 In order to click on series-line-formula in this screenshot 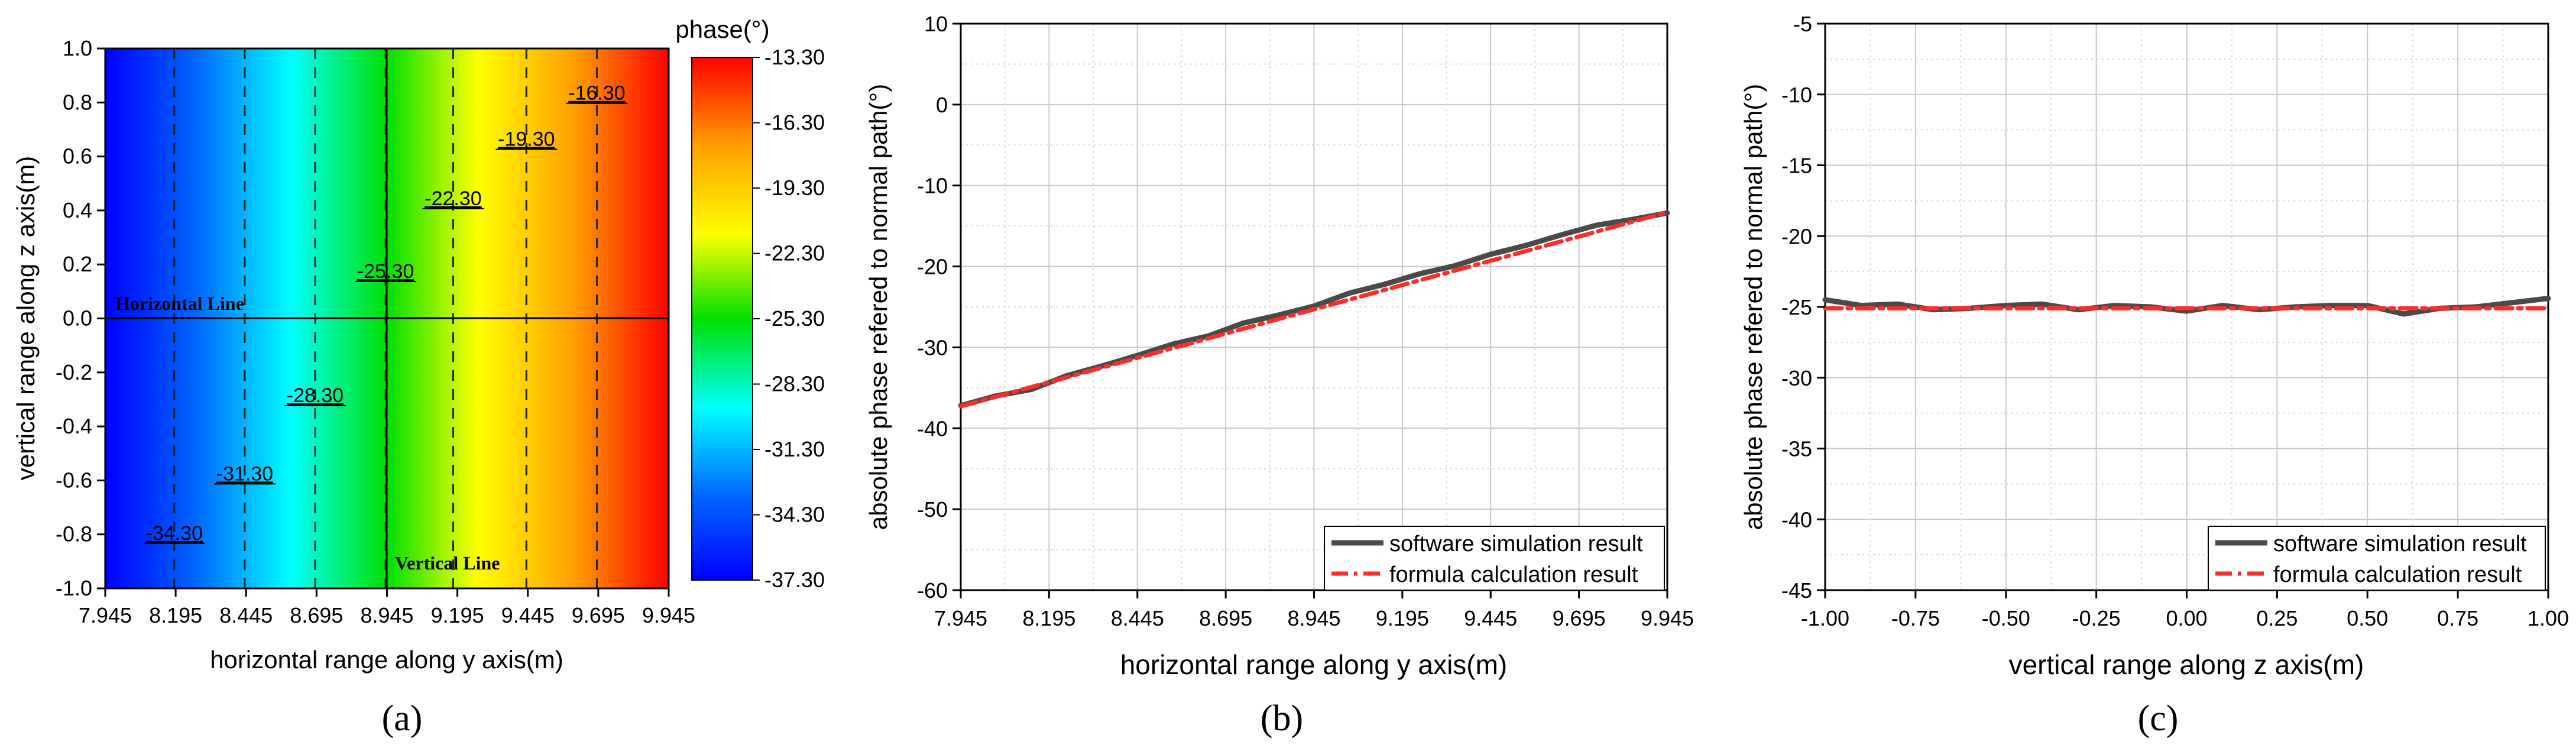, I will do `click(1314, 309)`.